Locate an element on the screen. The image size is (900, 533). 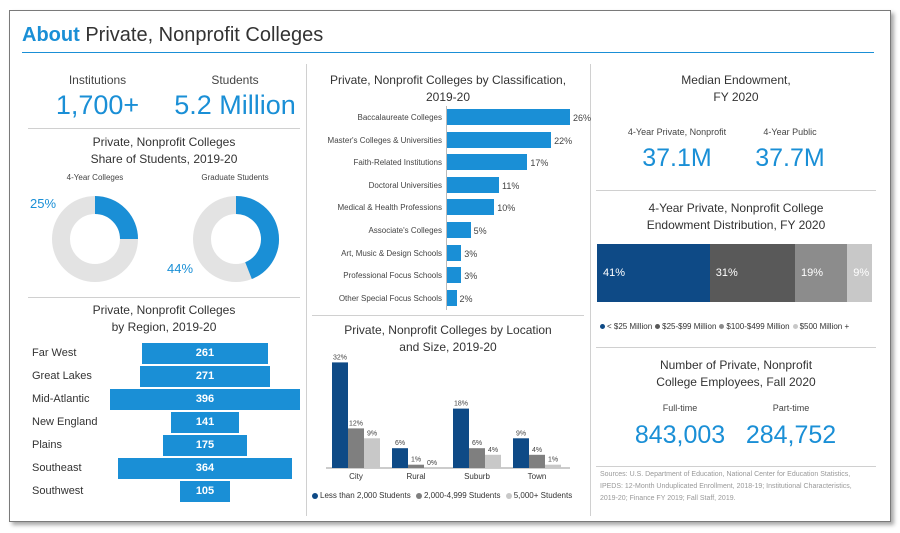
distribution-legend-label-25-99-million: $25-$99 Million is located at coordinates (689, 326).